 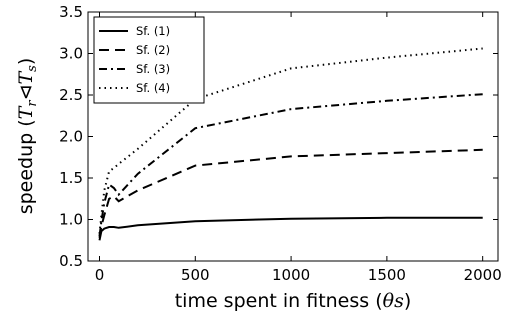 I want to click on legend-label-2: Sf. (2), so click(x=153, y=50).